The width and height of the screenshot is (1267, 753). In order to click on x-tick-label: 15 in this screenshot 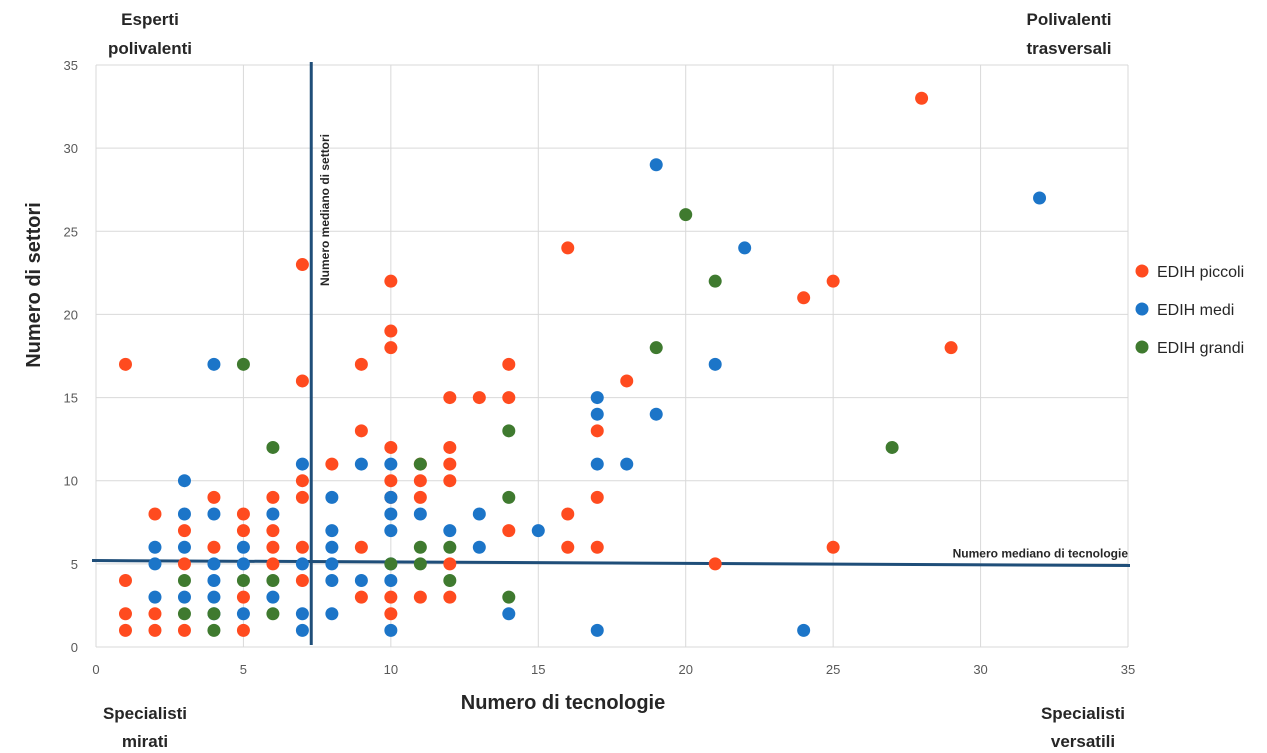, I will do `click(538, 669)`.